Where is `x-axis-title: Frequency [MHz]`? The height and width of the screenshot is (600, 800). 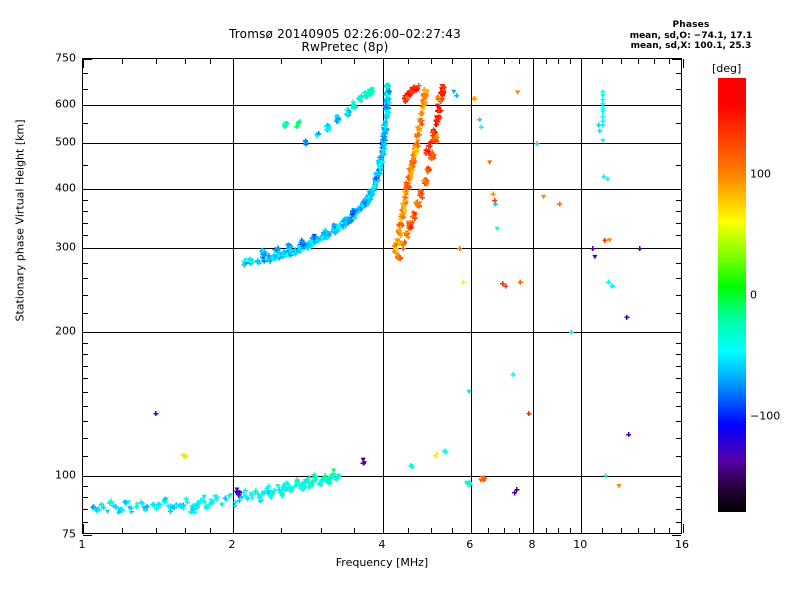
x-axis-title: Frequency [MHz] is located at coordinates (382, 562).